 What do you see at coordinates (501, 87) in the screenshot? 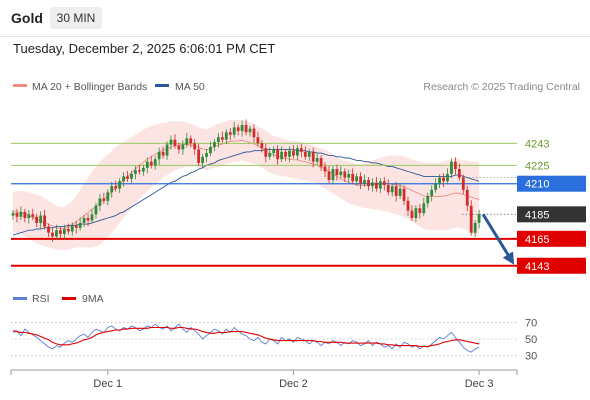
I see `credit-text: Research © 2025 Trading Central` at bounding box center [501, 87].